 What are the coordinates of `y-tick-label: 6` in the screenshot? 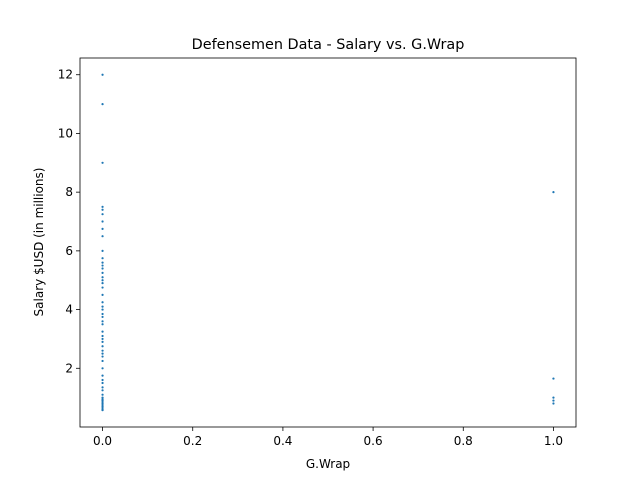 It's located at (69, 251).